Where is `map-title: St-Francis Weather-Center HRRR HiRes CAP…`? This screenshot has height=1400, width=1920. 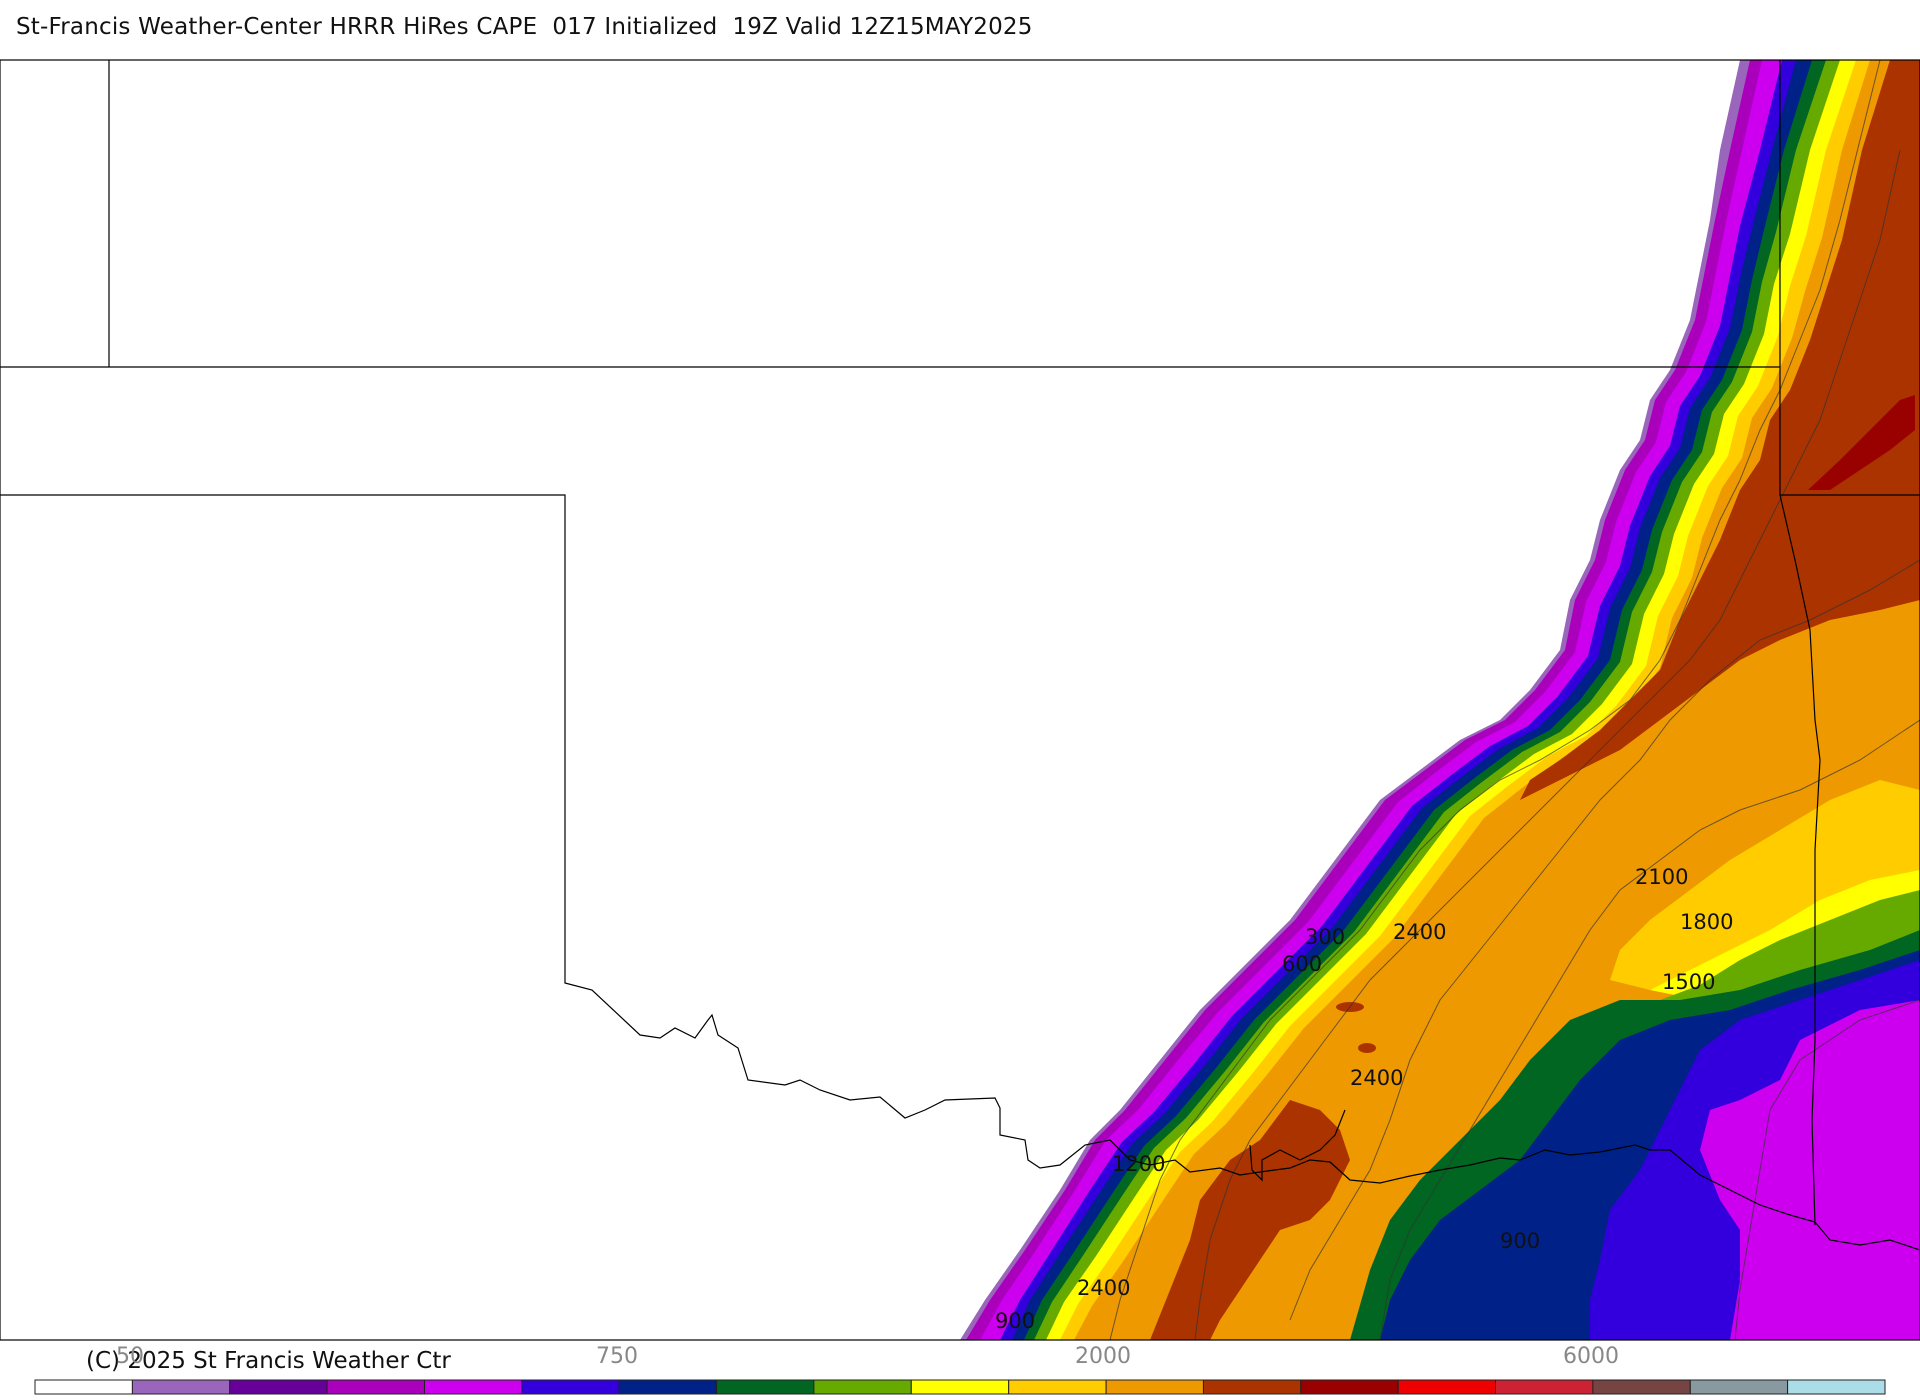
map-title: St-Francis Weather-Center HRRR HiRes CAP… is located at coordinates (524, 27).